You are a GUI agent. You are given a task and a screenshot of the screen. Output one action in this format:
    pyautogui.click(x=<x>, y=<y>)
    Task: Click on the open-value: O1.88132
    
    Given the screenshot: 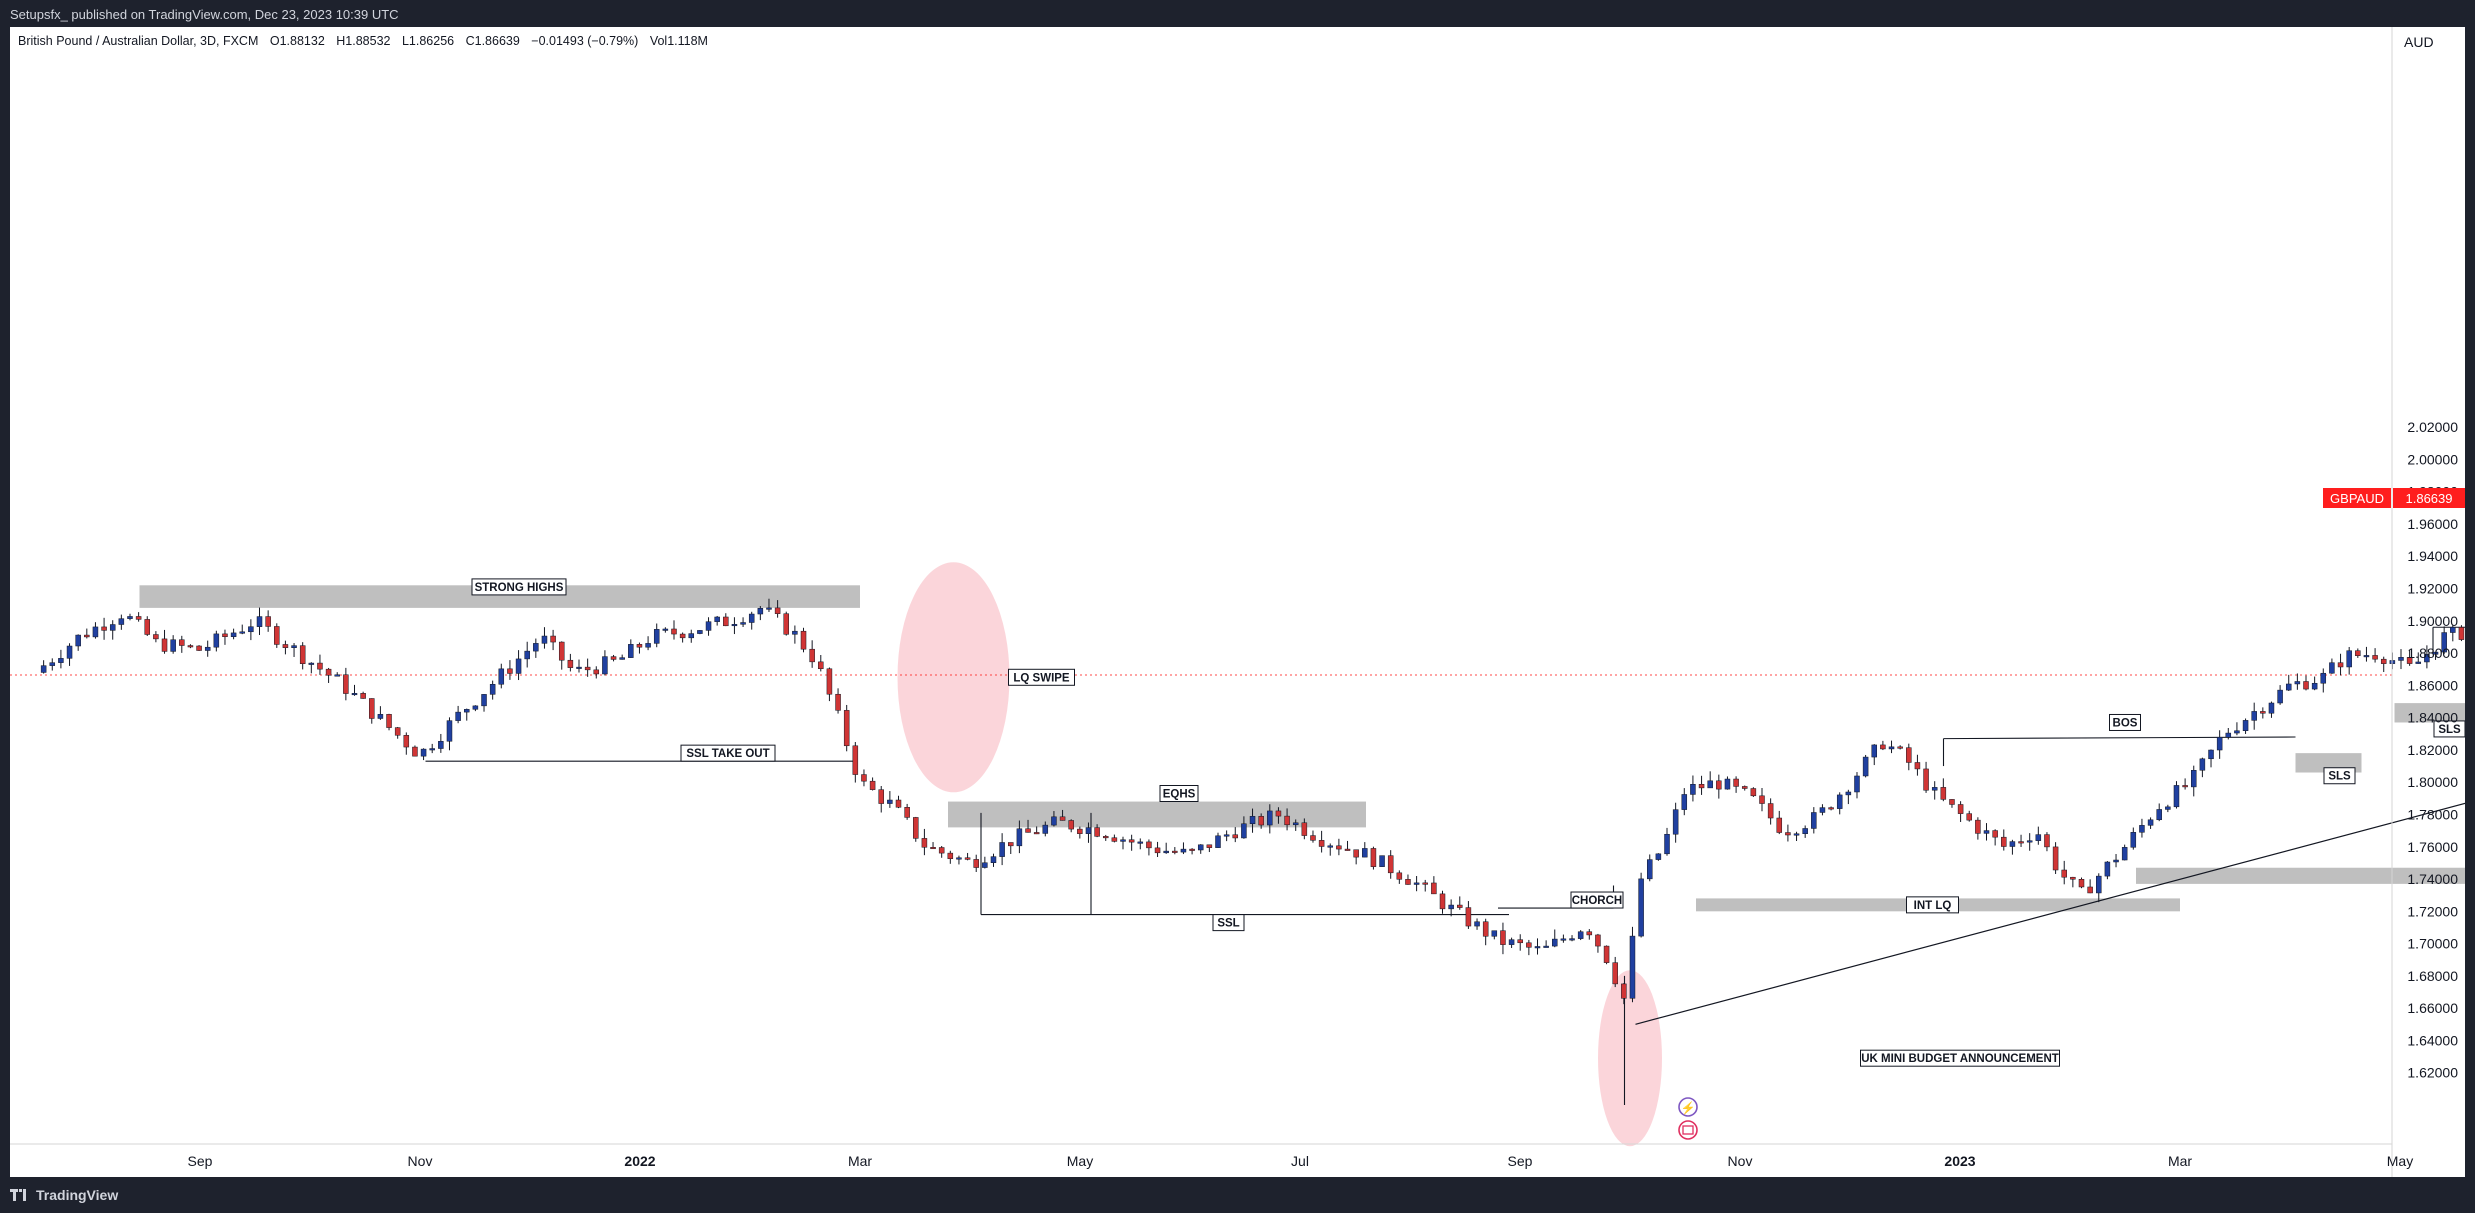 What is the action you would take?
    pyautogui.click(x=297, y=41)
    